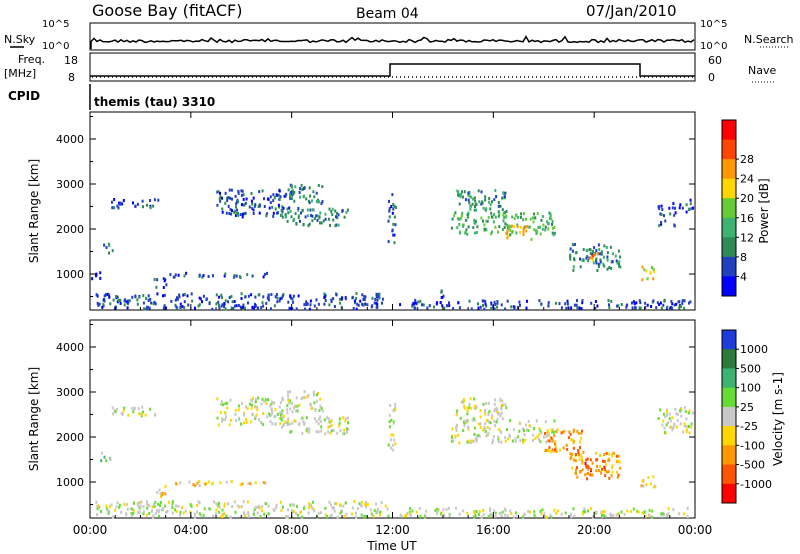  I want to click on velocity-colorbar-swatch, so click(729, 416).